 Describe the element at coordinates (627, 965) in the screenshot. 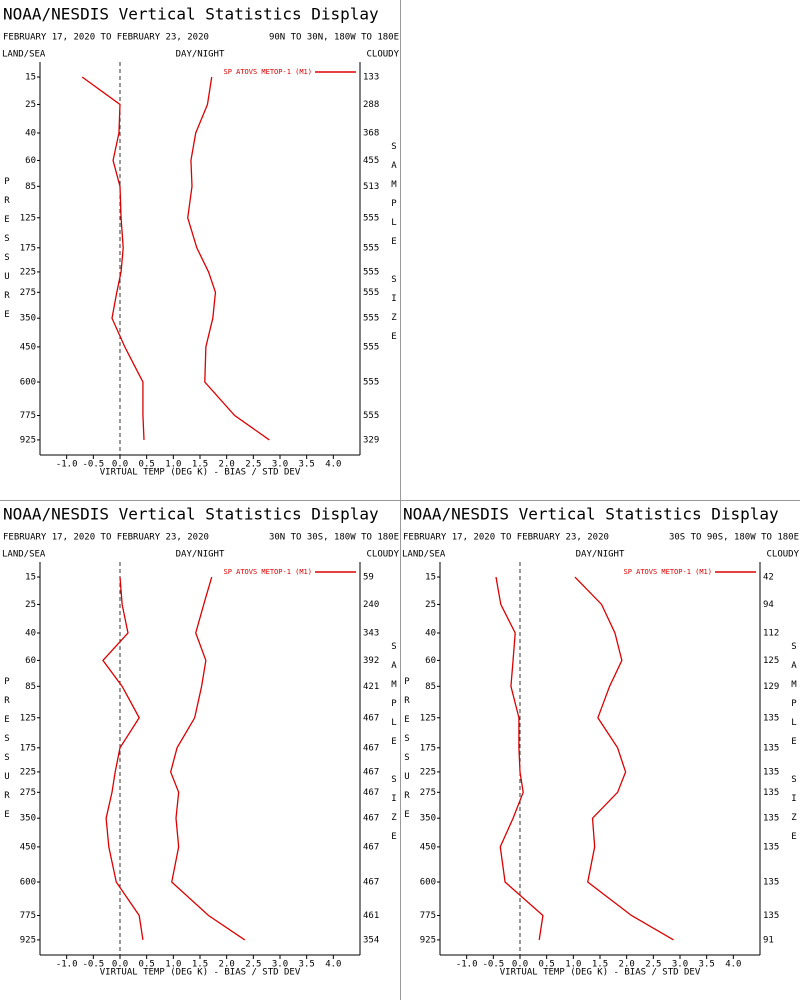

I see `x-tick-label: 2.0` at that location.